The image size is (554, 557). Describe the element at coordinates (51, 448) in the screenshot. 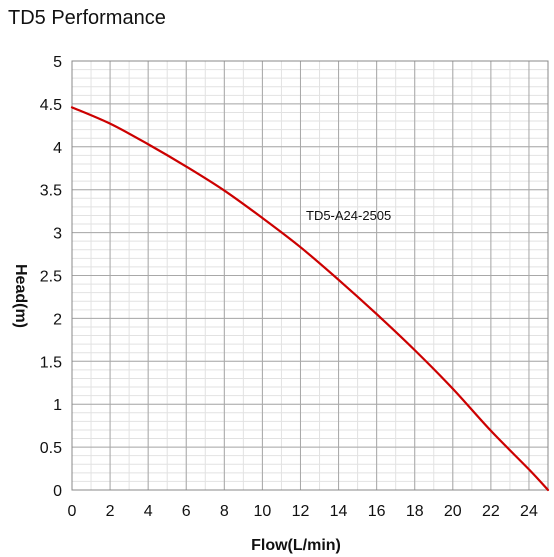

I see `y-tick-label: 0.5` at that location.